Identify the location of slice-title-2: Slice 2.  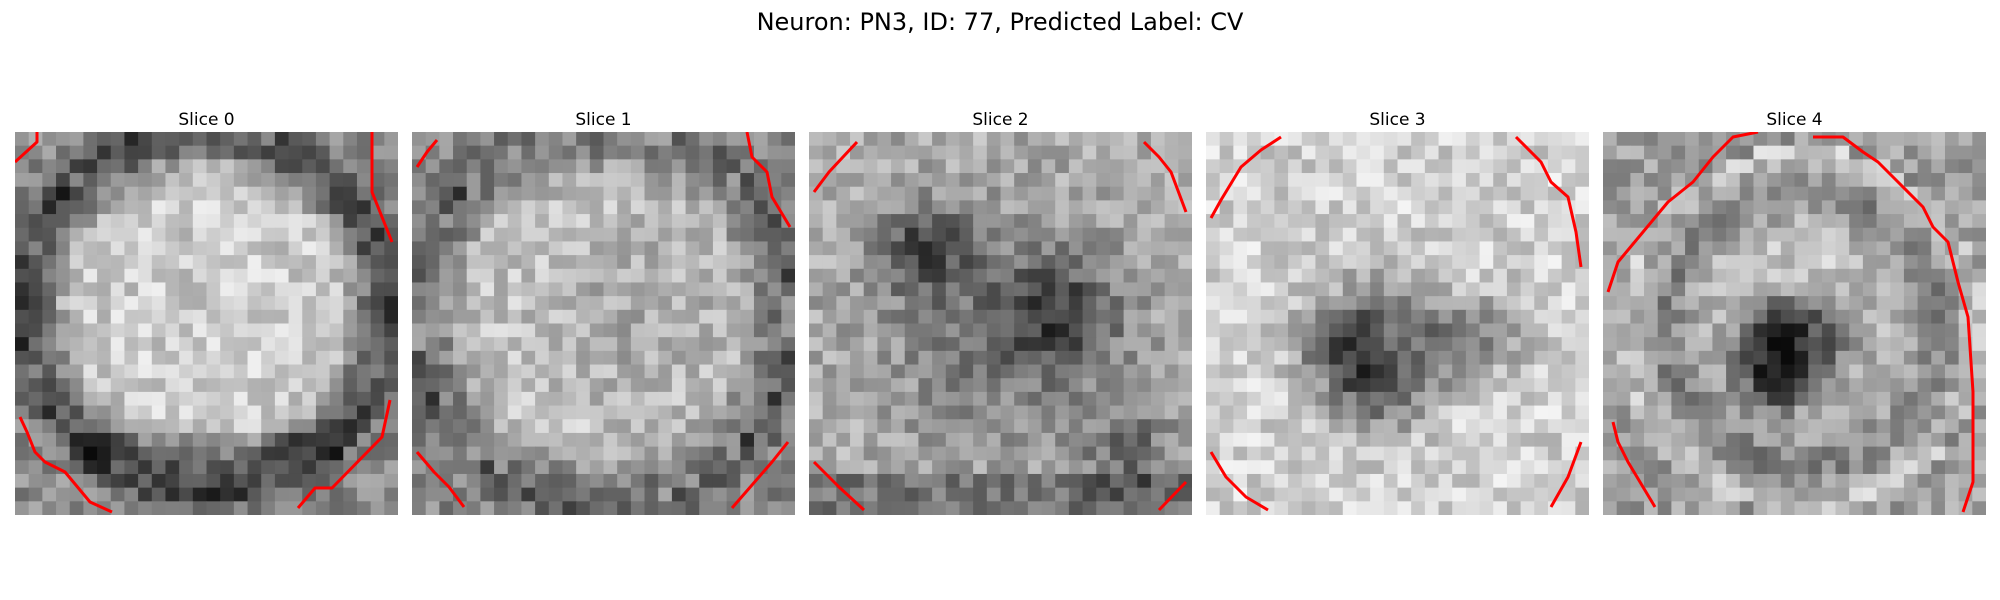
(1000, 120).